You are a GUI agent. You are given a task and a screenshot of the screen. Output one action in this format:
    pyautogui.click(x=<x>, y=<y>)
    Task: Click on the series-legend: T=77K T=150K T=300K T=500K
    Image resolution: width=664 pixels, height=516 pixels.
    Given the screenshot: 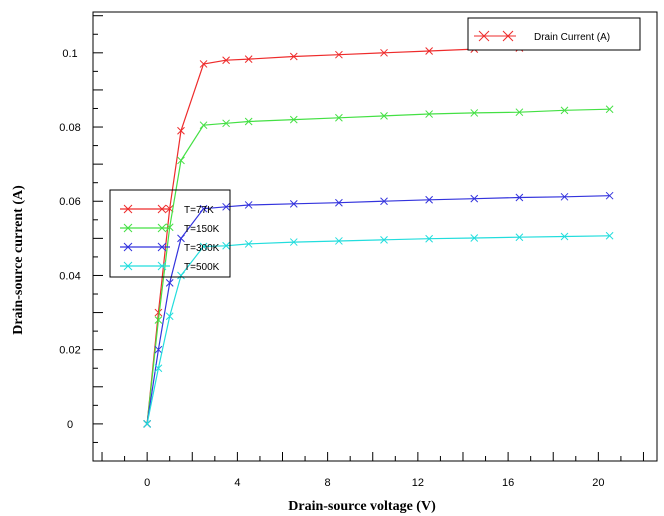 What is the action you would take?
    pyautogui.click(x=170, y=233)
    